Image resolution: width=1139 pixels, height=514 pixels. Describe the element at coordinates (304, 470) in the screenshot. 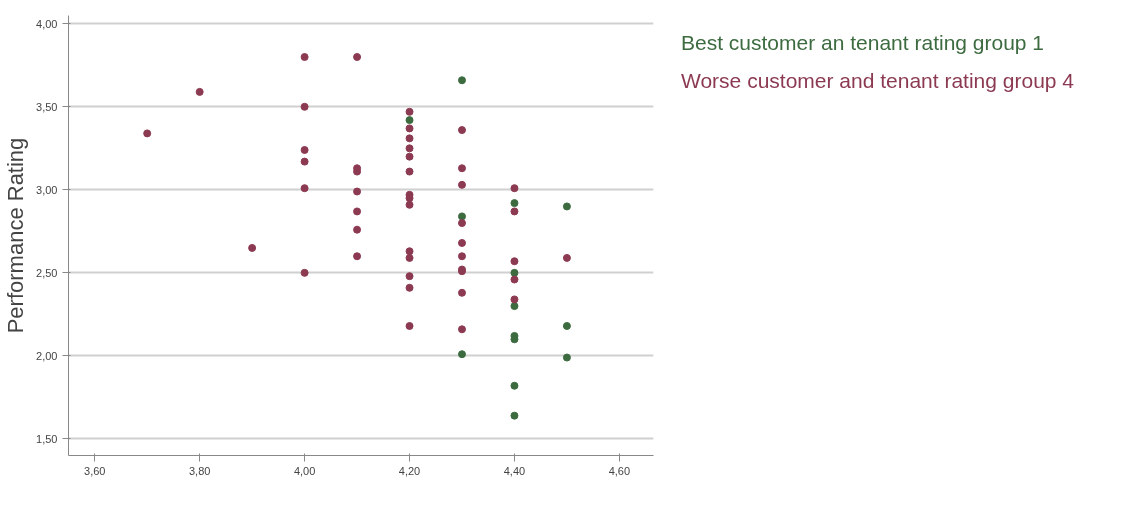

I see `x-tick-label: 4,00` at that location.